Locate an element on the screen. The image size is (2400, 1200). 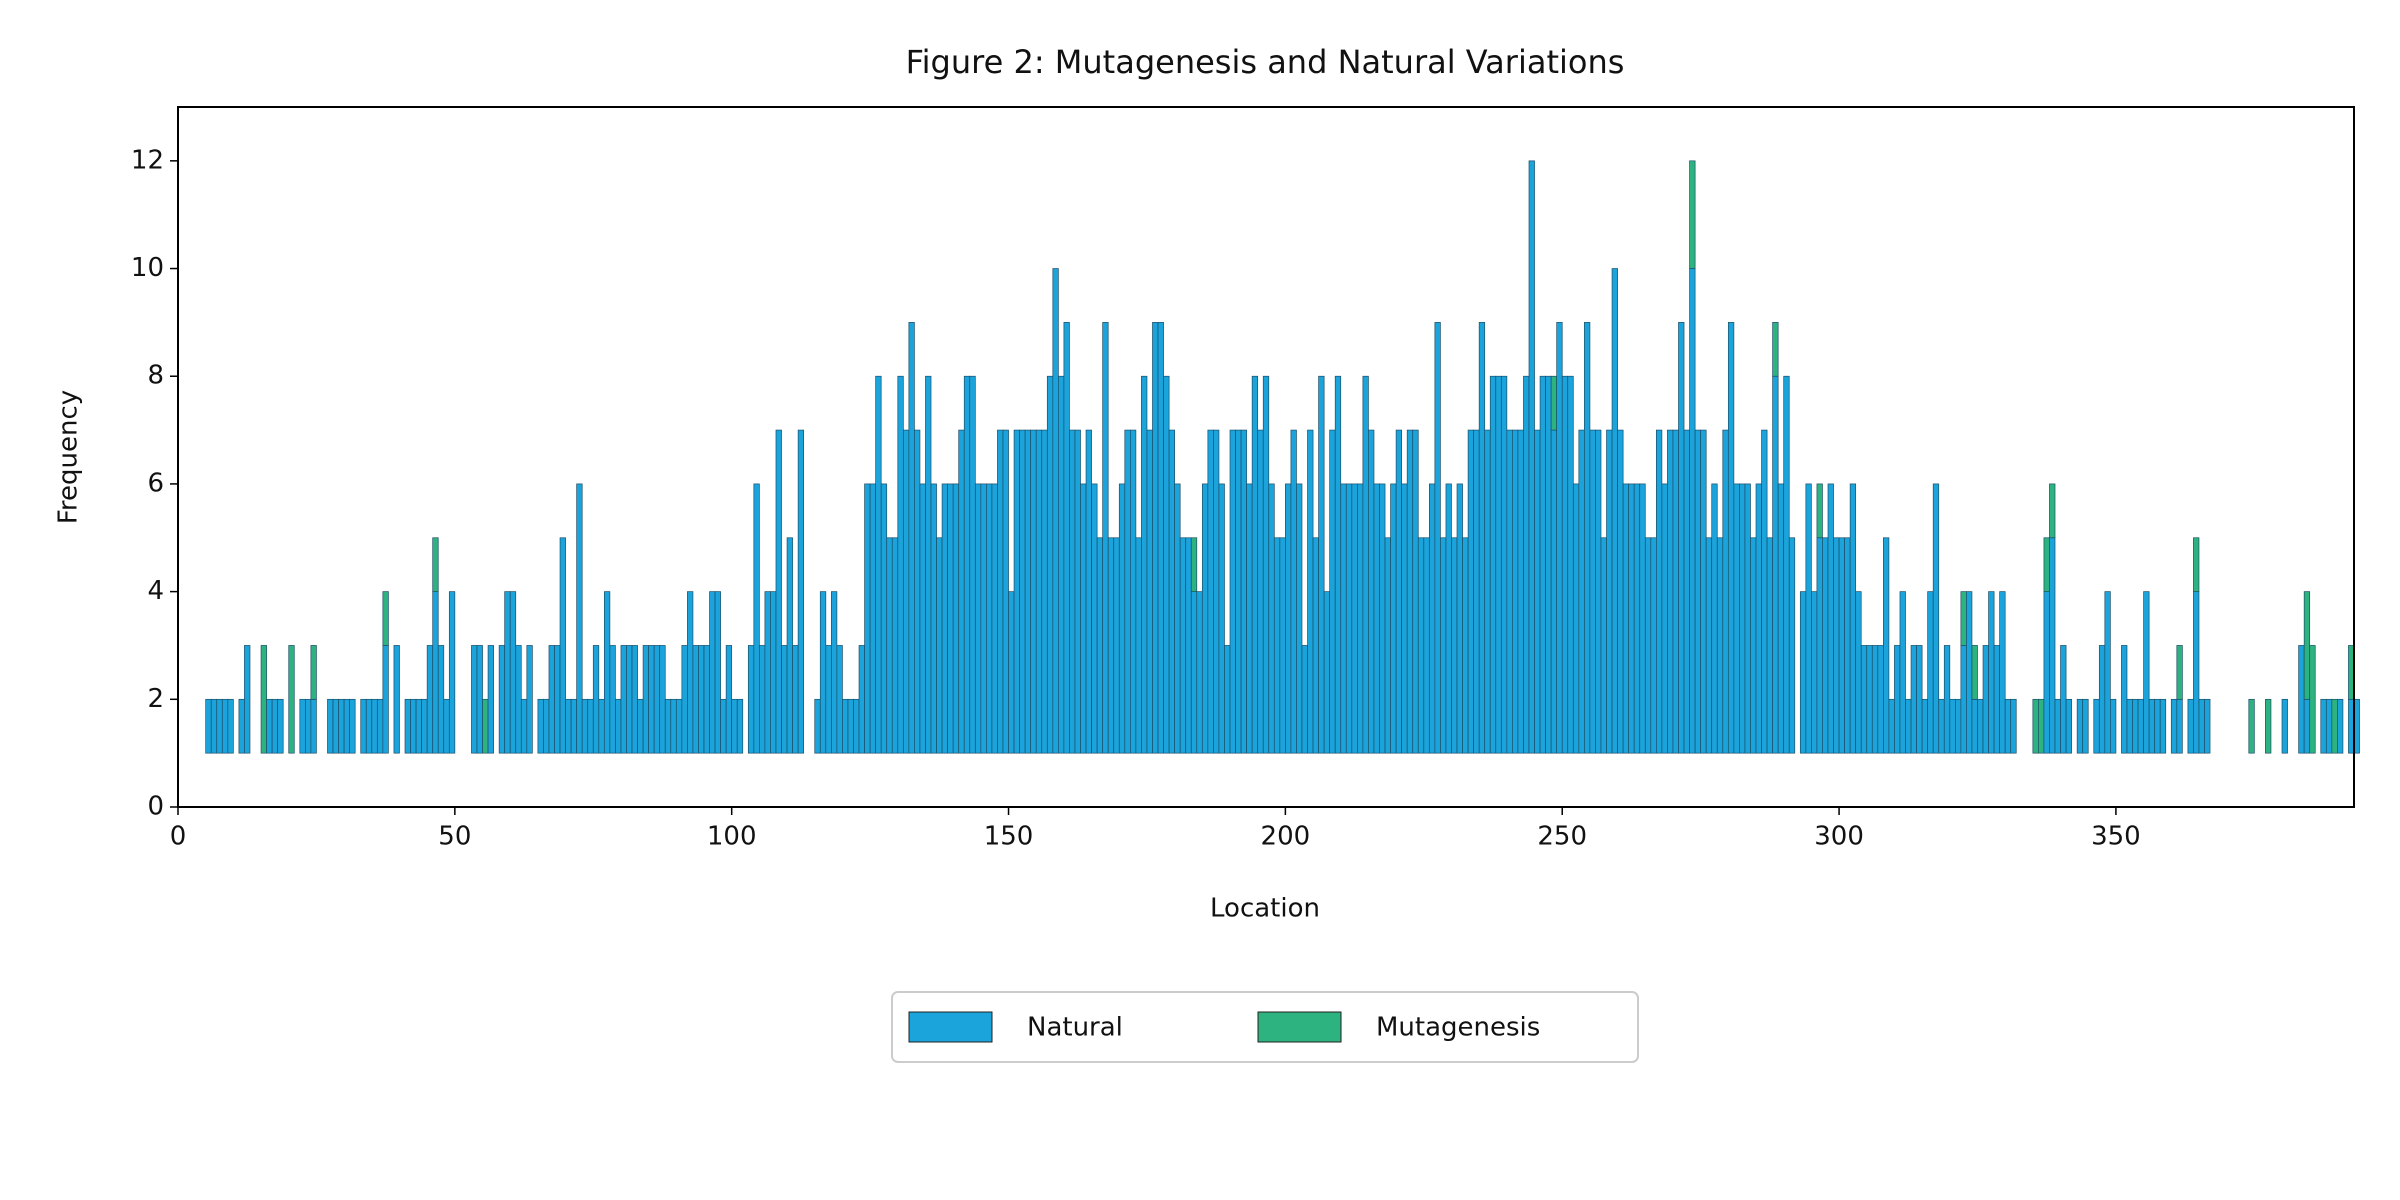
x-tick-label: 100 is located at coordinates (732, 837).